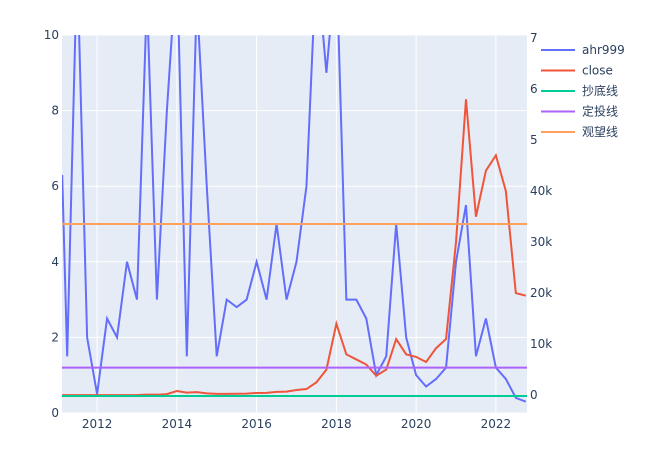 The width and height of the screenshot is (659, 458). What do you see at coordinates (55, 337) in the screenshot?
I see `y-tick-label: 2` at bounding box center [55, 337].